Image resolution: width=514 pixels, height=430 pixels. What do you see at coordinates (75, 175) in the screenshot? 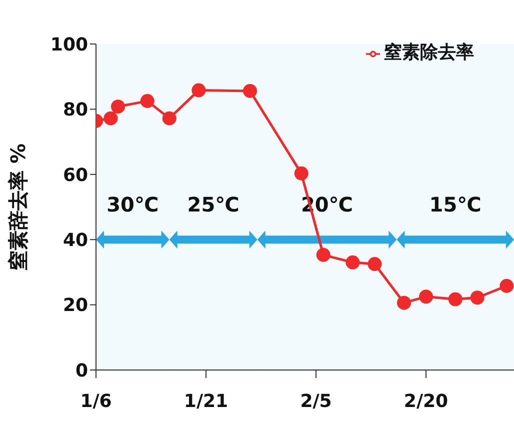
I see `y-tick-label: 60` at bounding box center [75, 175].